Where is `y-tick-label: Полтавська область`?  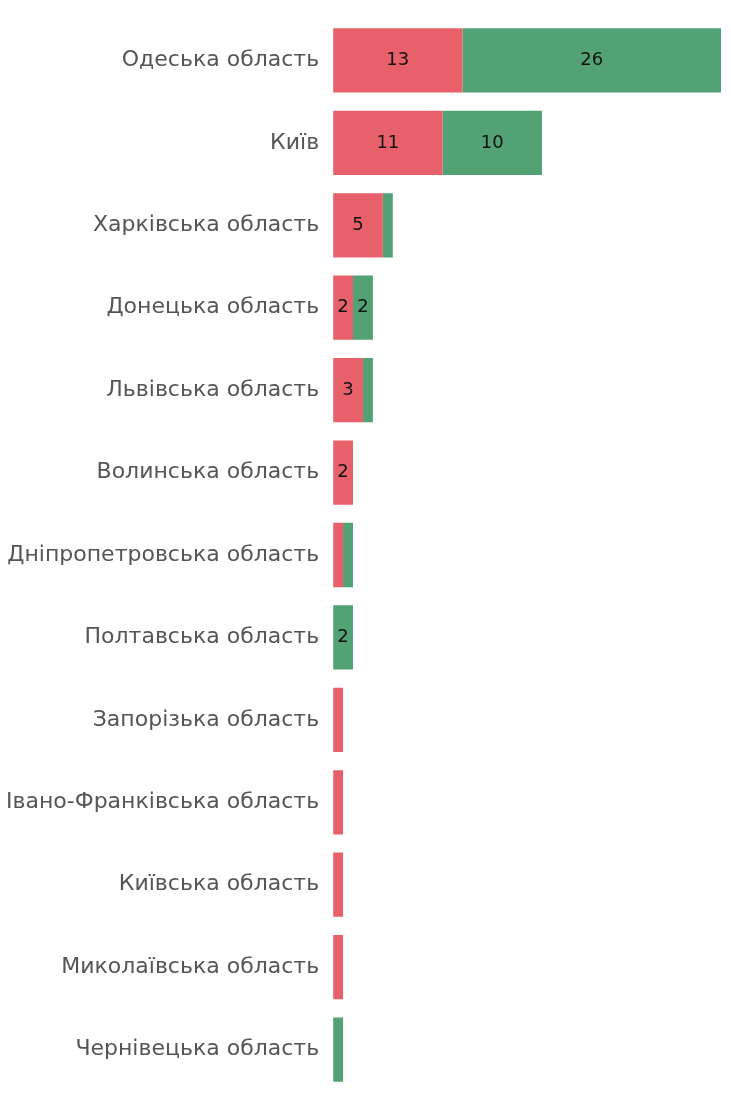
y-tick-label: Полтавська область is located at coordinates (202, 636).